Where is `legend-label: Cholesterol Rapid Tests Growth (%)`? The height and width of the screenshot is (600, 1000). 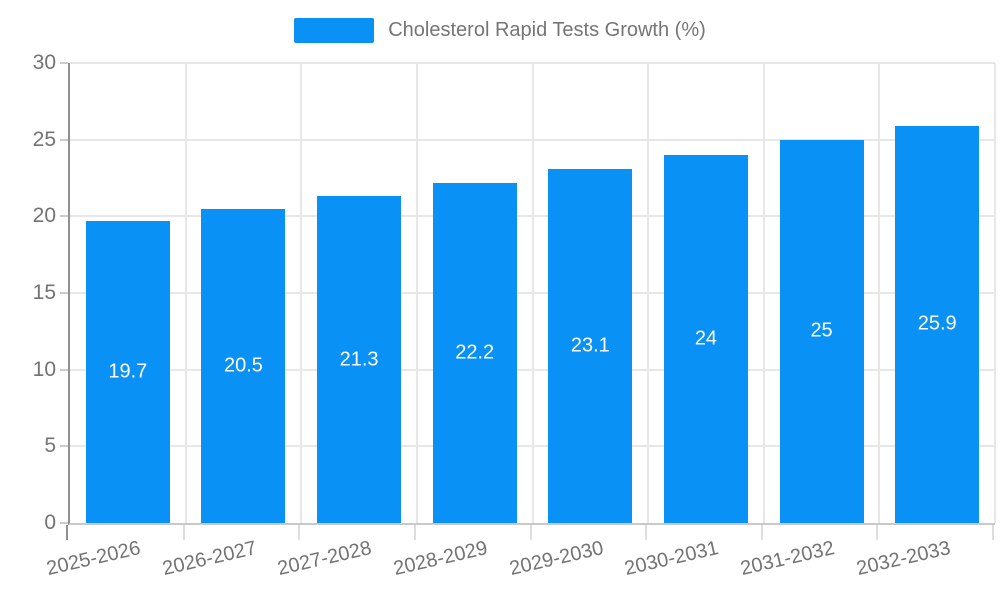
legend-label: Cholesterol Rapid Tests Growth (%) is located at coordinates (547, 30).